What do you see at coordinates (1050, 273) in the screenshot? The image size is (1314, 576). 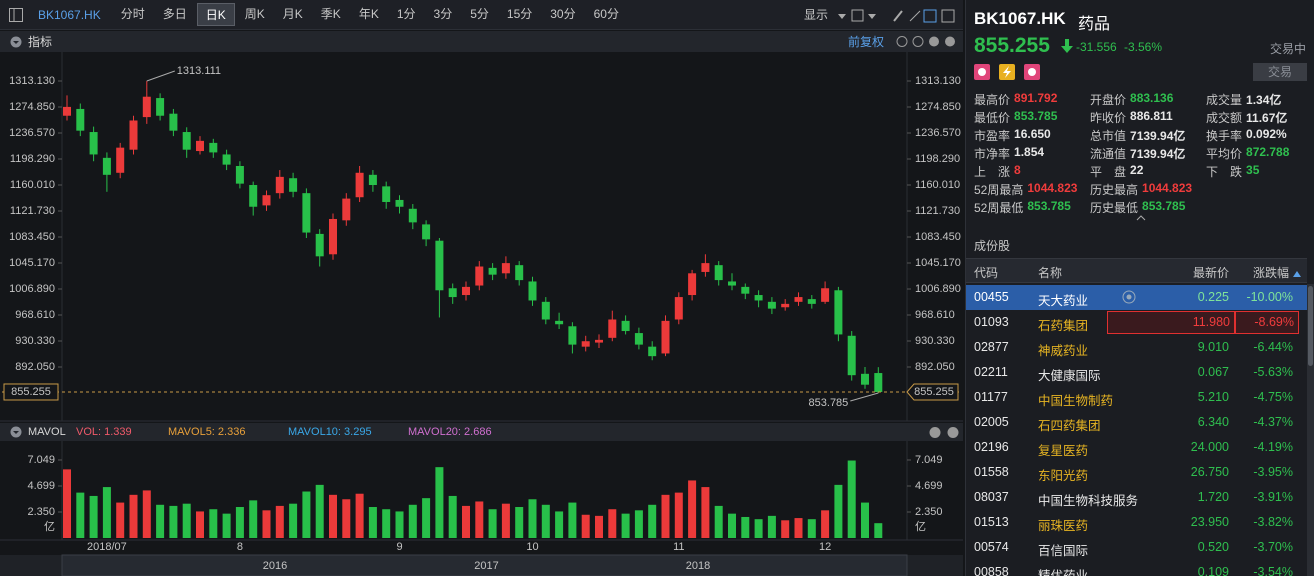 I see `column-header: 名称` at bounding box center [1050, 273].